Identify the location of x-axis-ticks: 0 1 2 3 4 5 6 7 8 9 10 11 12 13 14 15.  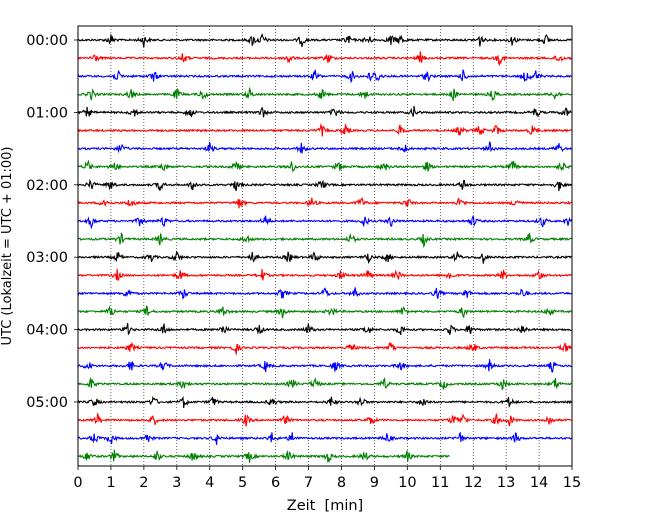
(327, 478).